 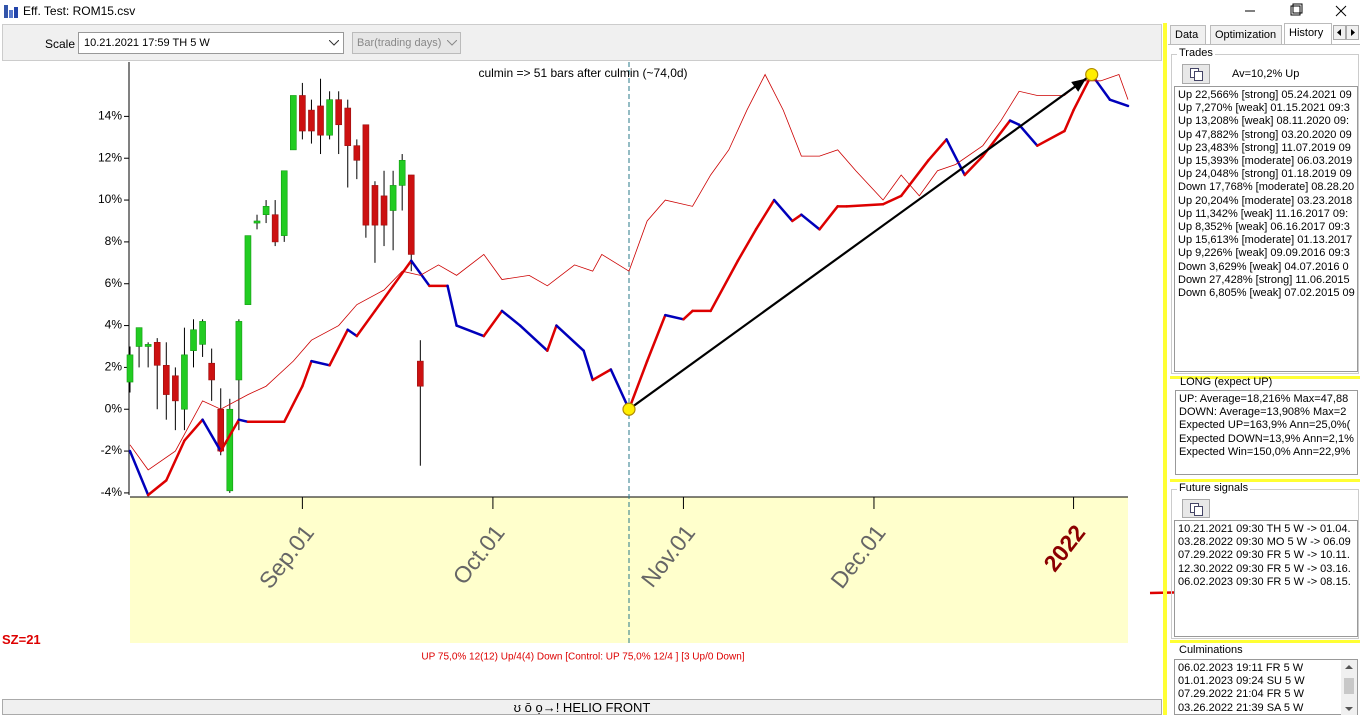 What do you see at coordinates (1263, 412) in the screenshot?
I see `stat-row: DOWN: Average=13,908% Max=2` at bounding box center [1263, 412].